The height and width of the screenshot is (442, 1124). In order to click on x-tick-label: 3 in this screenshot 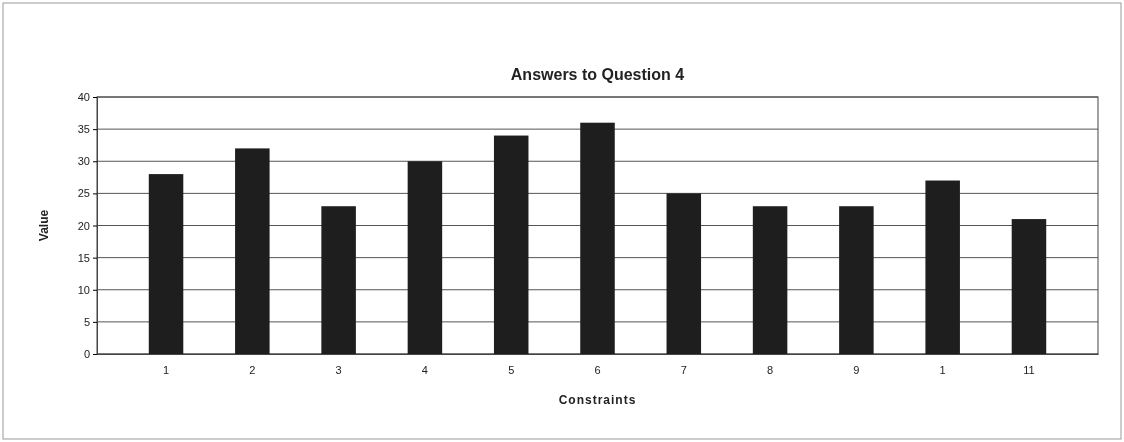, I will do `click(338, 369)`.